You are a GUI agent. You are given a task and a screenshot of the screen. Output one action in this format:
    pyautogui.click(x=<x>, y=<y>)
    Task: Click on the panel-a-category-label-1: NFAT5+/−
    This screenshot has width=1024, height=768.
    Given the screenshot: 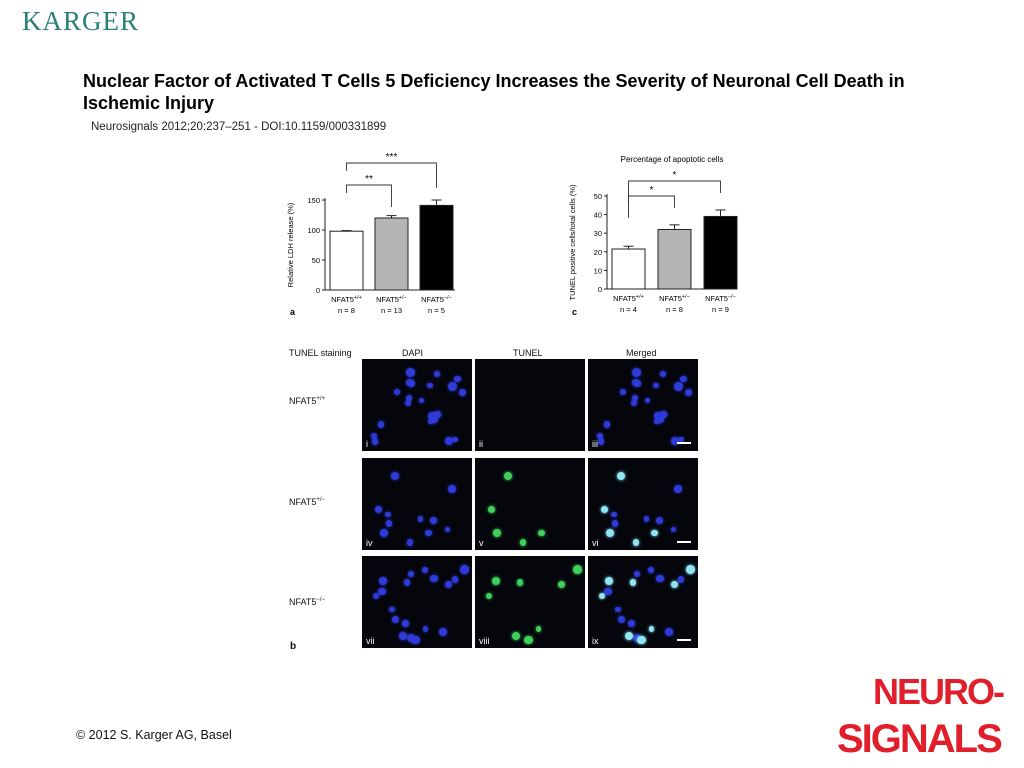 What is the action you would take?
    pyautogui.click(x=391, y=299)
    